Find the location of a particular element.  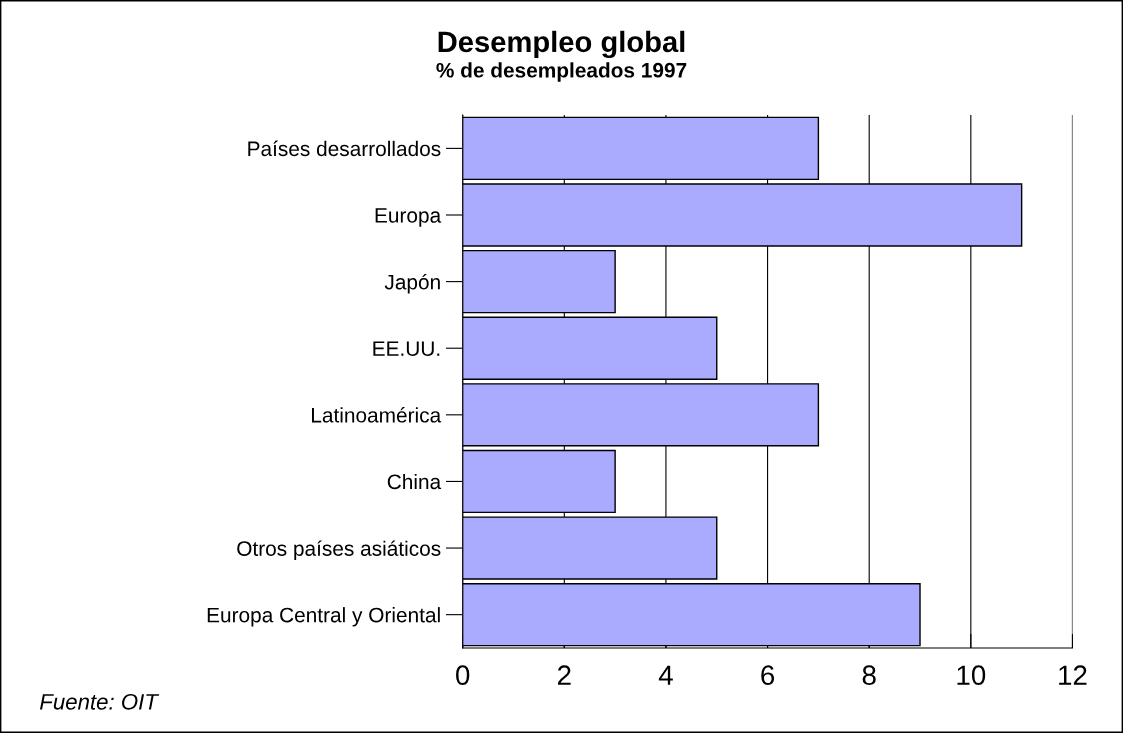

x-tick-label: 4 is located at coordinates (665, 675).